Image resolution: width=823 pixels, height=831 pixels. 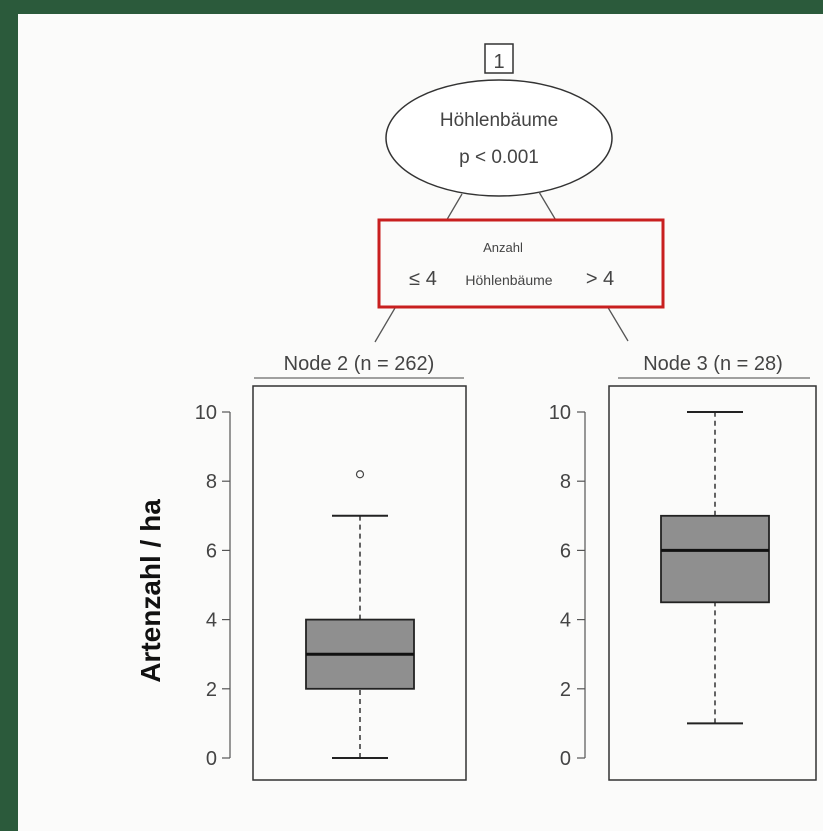 I want to click on root-node-pvalue: p < 0.001, so click(x=499, y=157).